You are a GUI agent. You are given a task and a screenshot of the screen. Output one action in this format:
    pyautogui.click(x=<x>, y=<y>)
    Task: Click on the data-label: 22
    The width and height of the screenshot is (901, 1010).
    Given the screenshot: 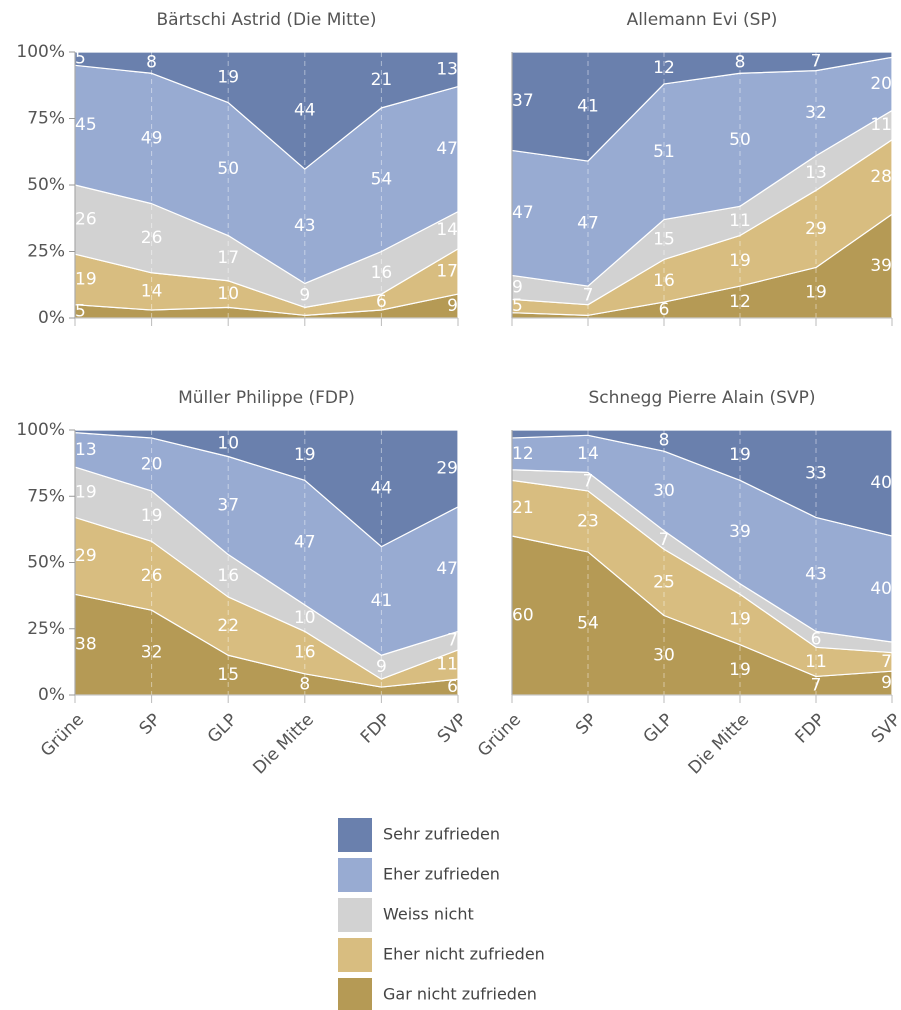 What is the action you would take?
    pyautogui.click(x=228, y=626)
    